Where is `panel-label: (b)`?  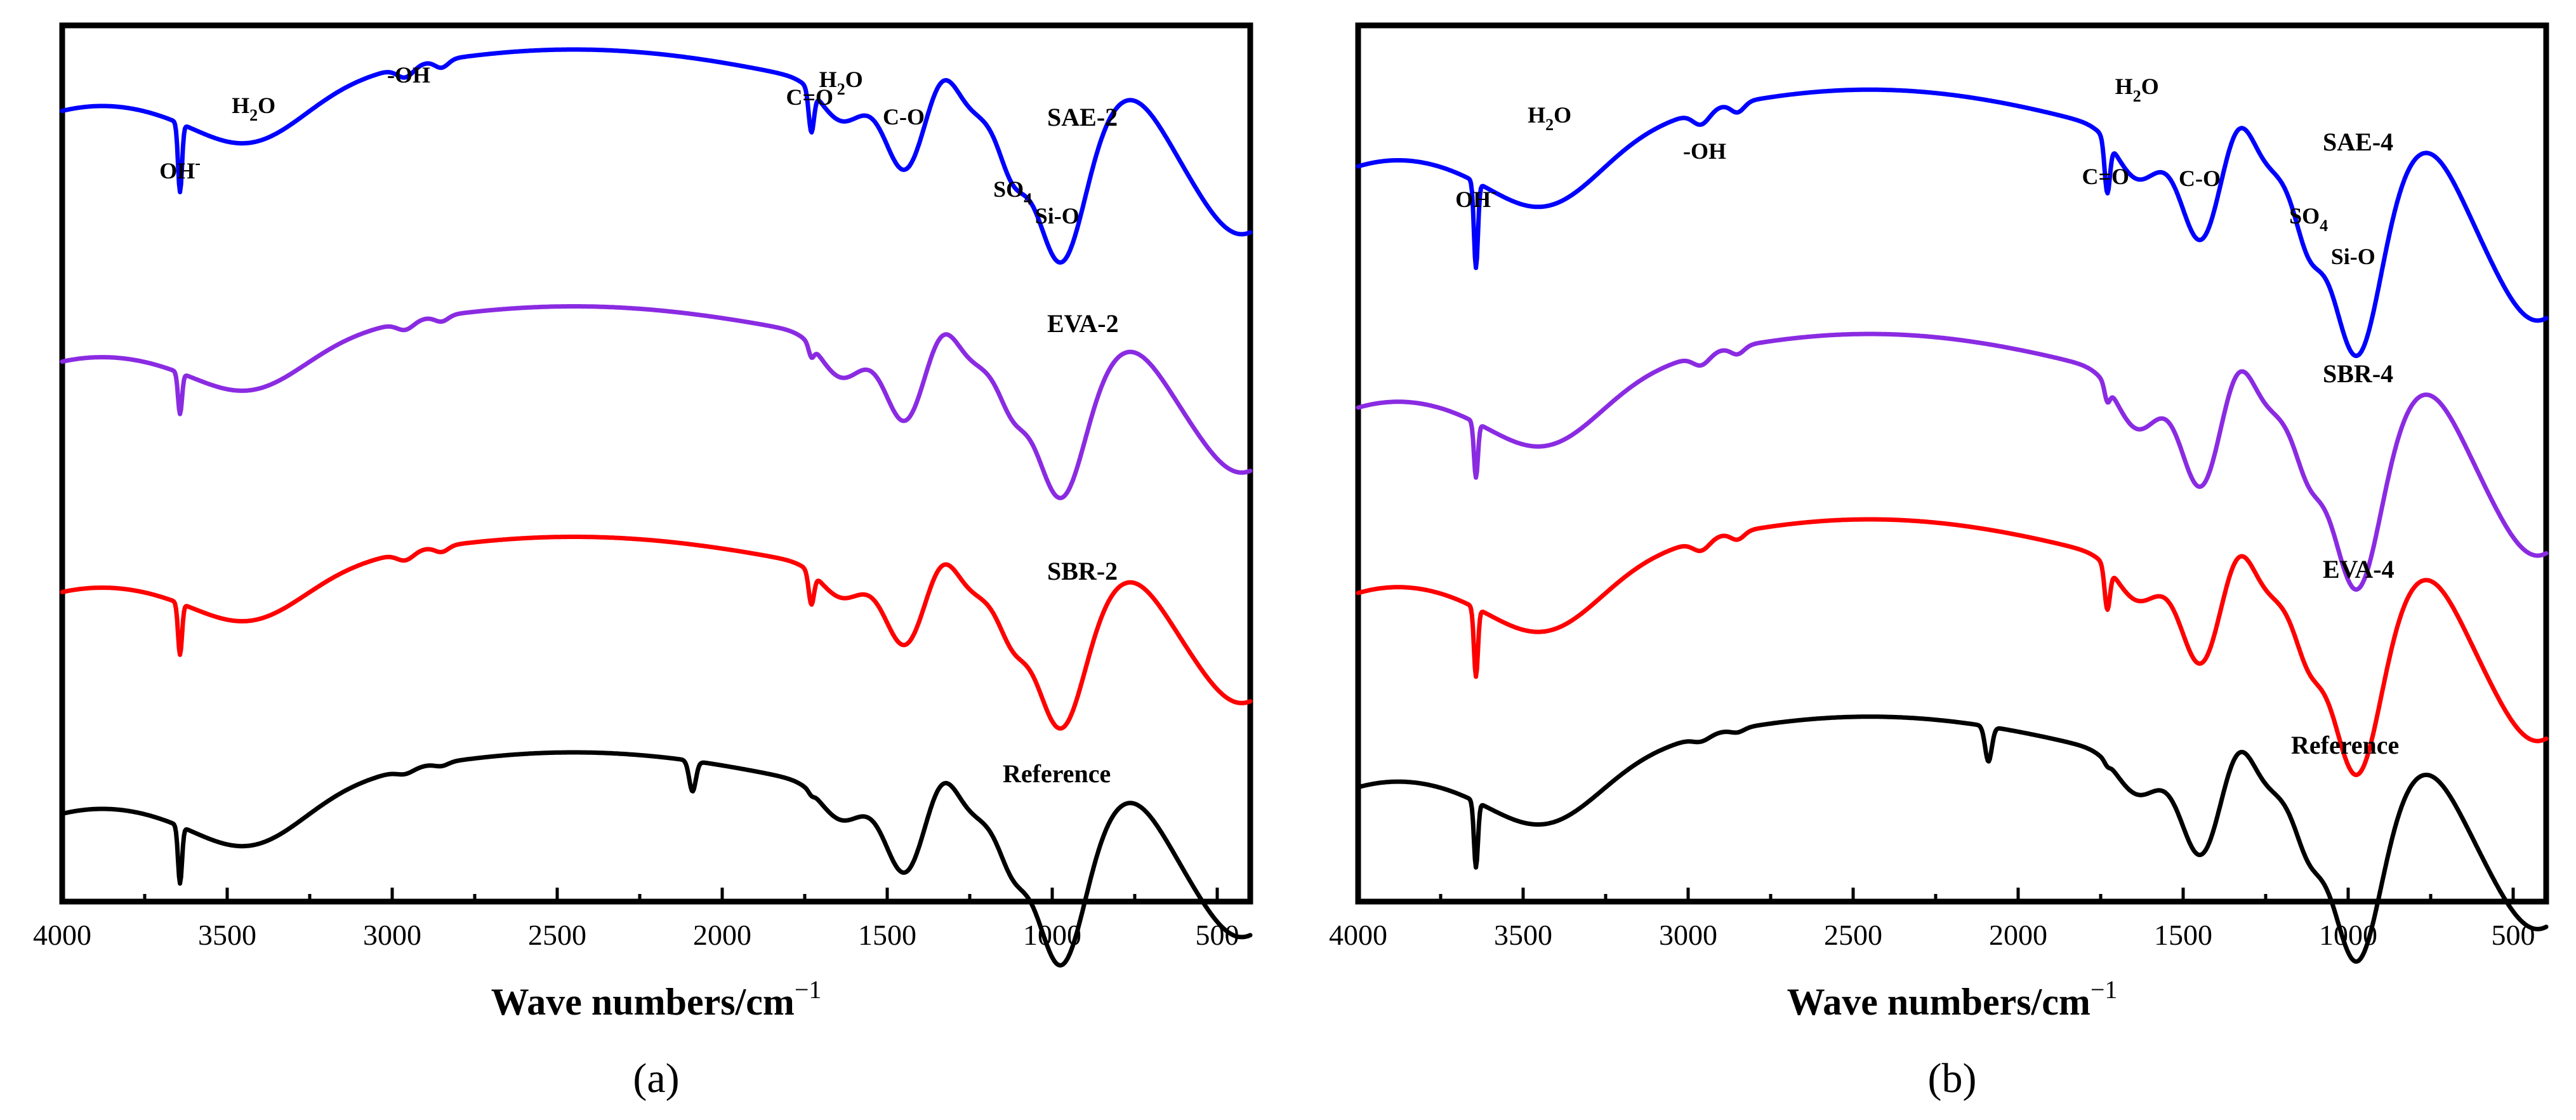
panel-label: (b) is located at coordinates (1952, 1078).